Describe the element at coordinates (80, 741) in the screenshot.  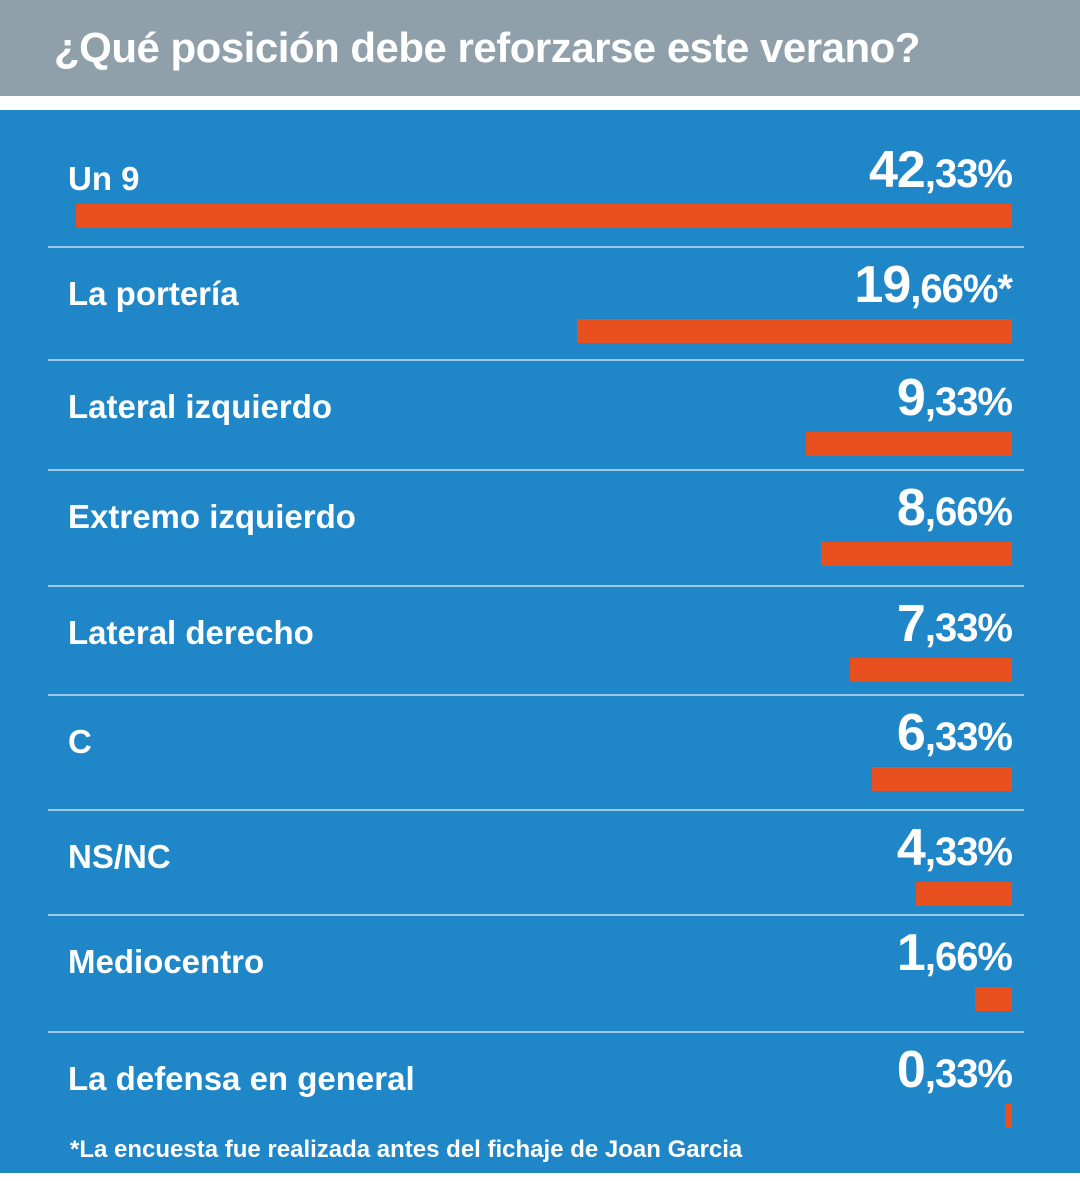
I see `category-label: C` at that location.